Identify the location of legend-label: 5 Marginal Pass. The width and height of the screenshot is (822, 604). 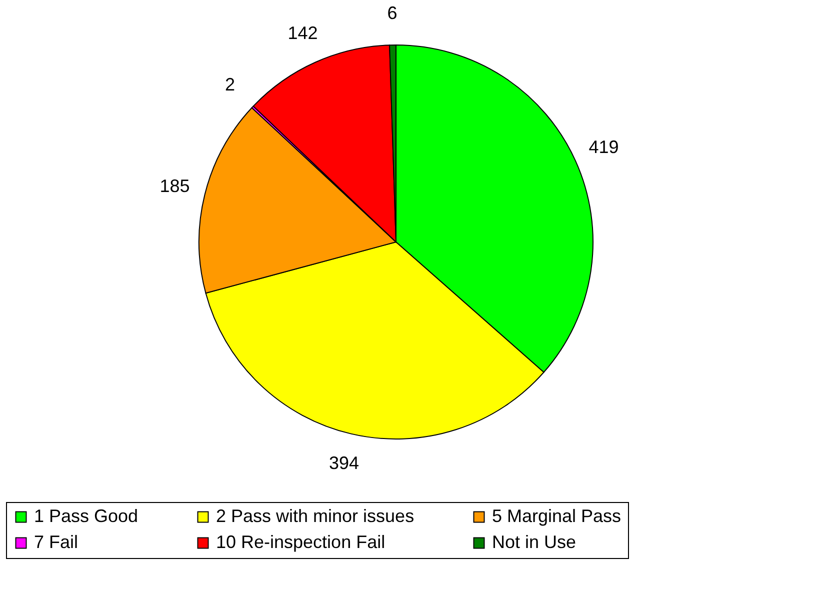
(557, 516).